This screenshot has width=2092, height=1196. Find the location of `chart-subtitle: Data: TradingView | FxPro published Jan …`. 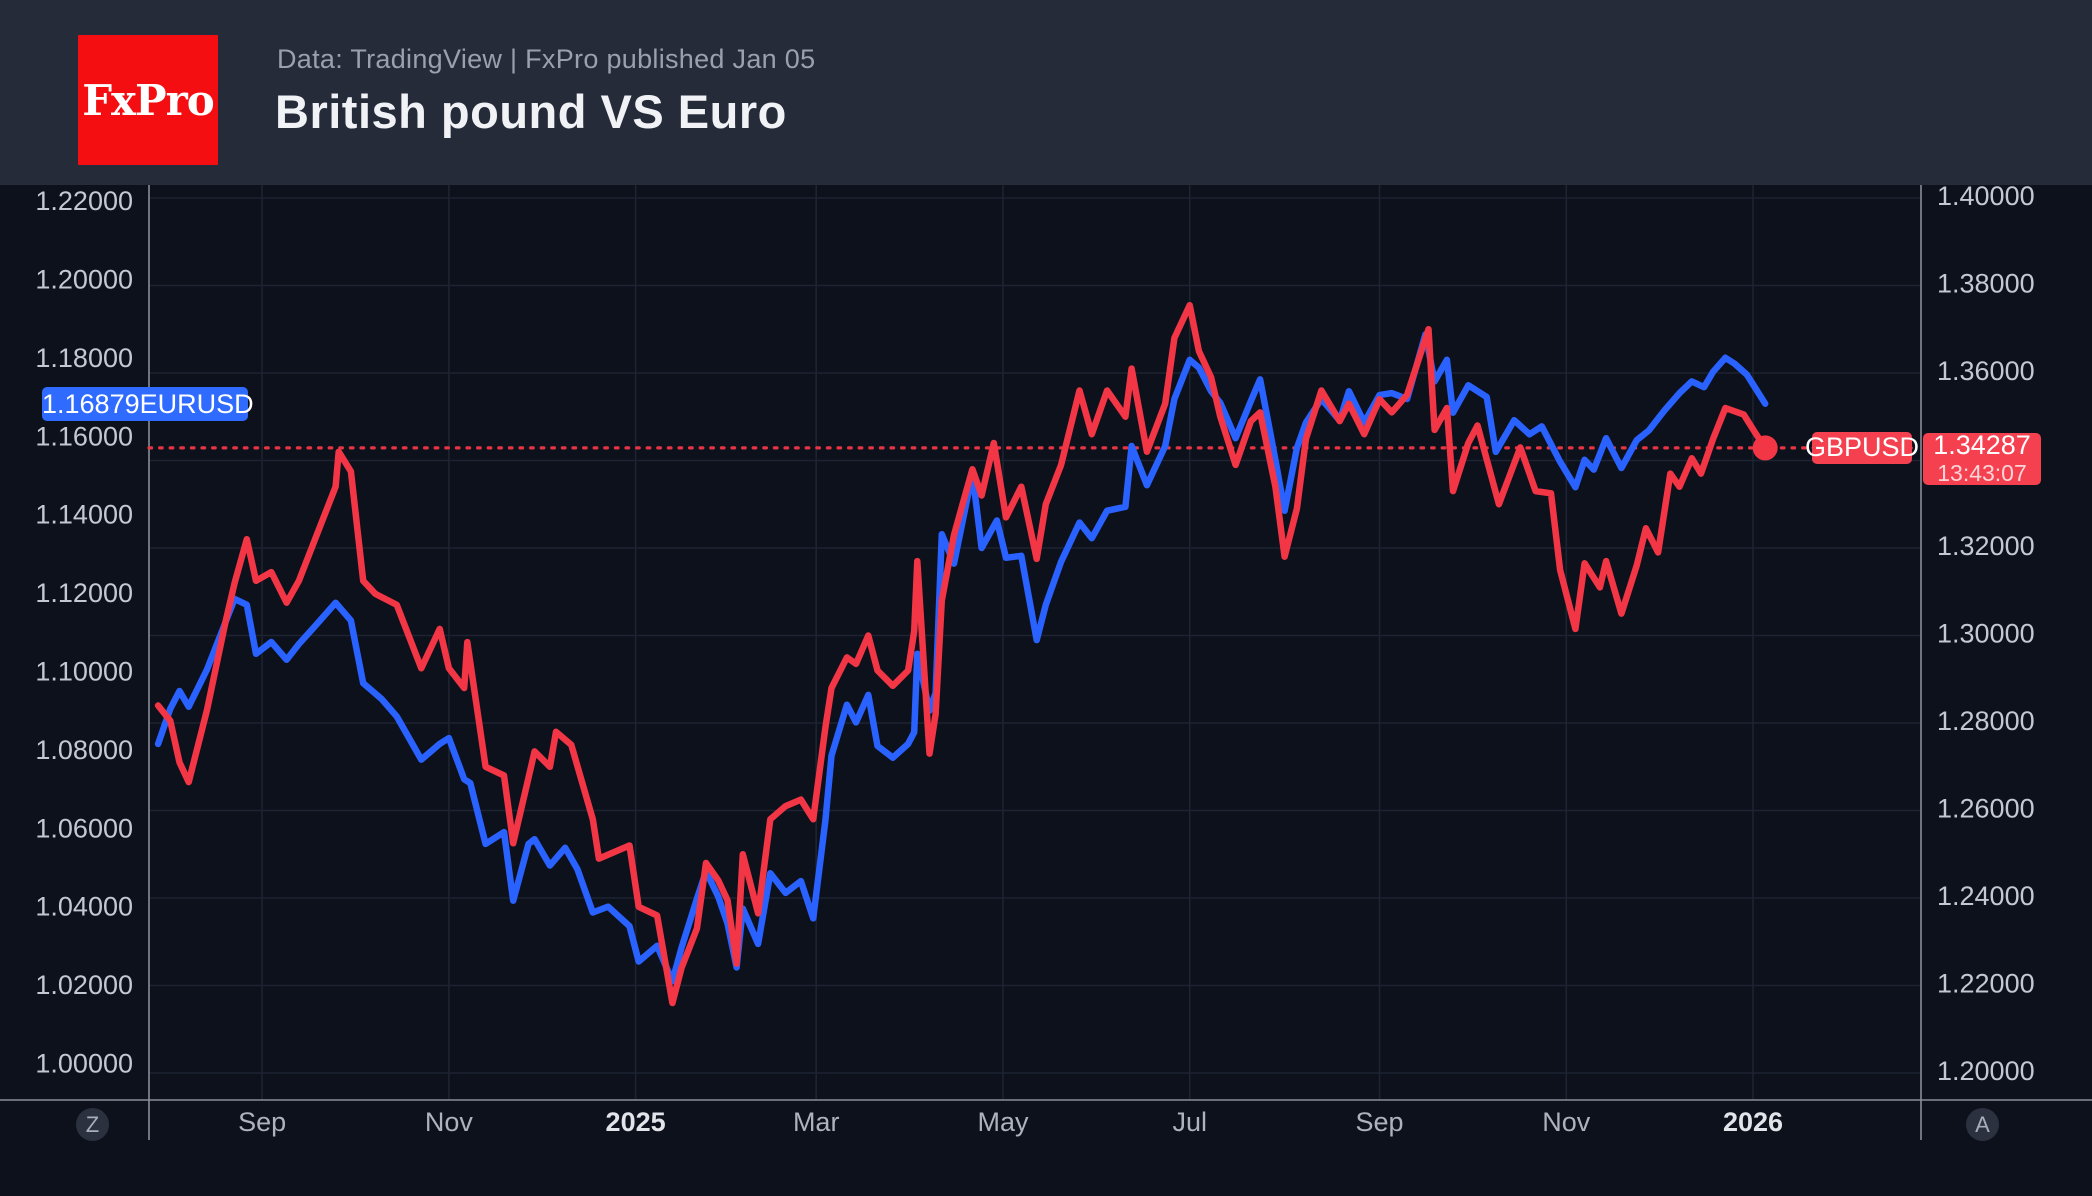

chart-subtitle: Data: TradingView | FxPro published Jan … is located at coordinates (546, 59).